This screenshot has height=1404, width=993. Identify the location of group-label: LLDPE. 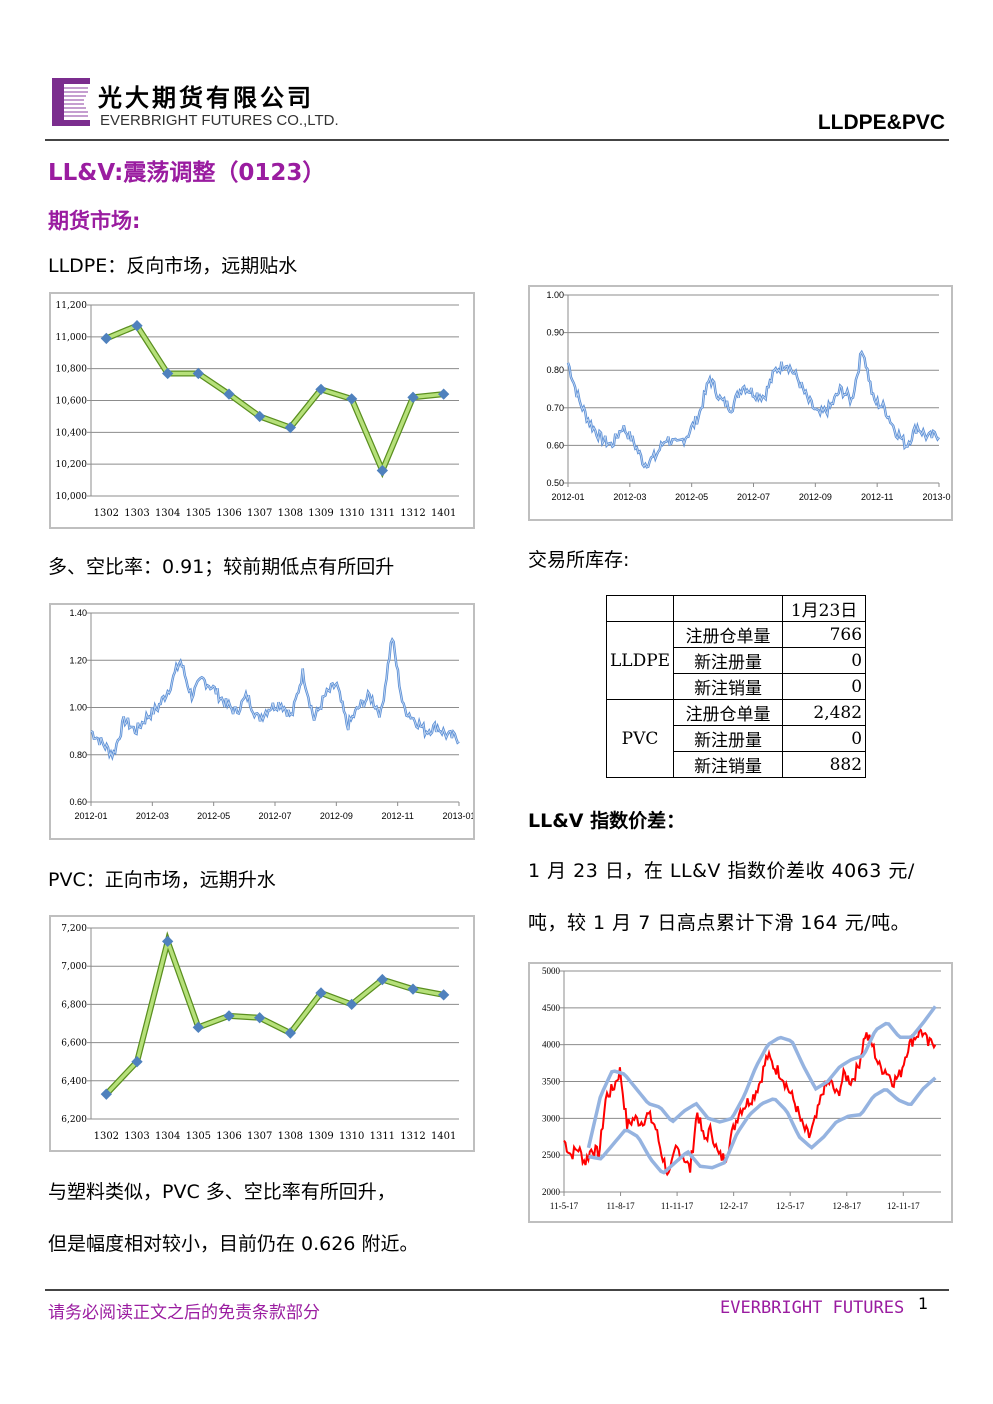
(640, 660).